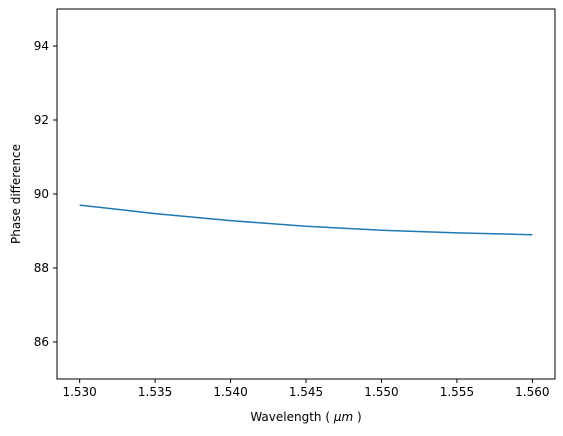 The width and height of the screenshot is (563, 436). What do you see at coordinates (285, 417) in the screenshot?
I see `x-axis-label-text: Wavelength` at bounding box center [285, 417].